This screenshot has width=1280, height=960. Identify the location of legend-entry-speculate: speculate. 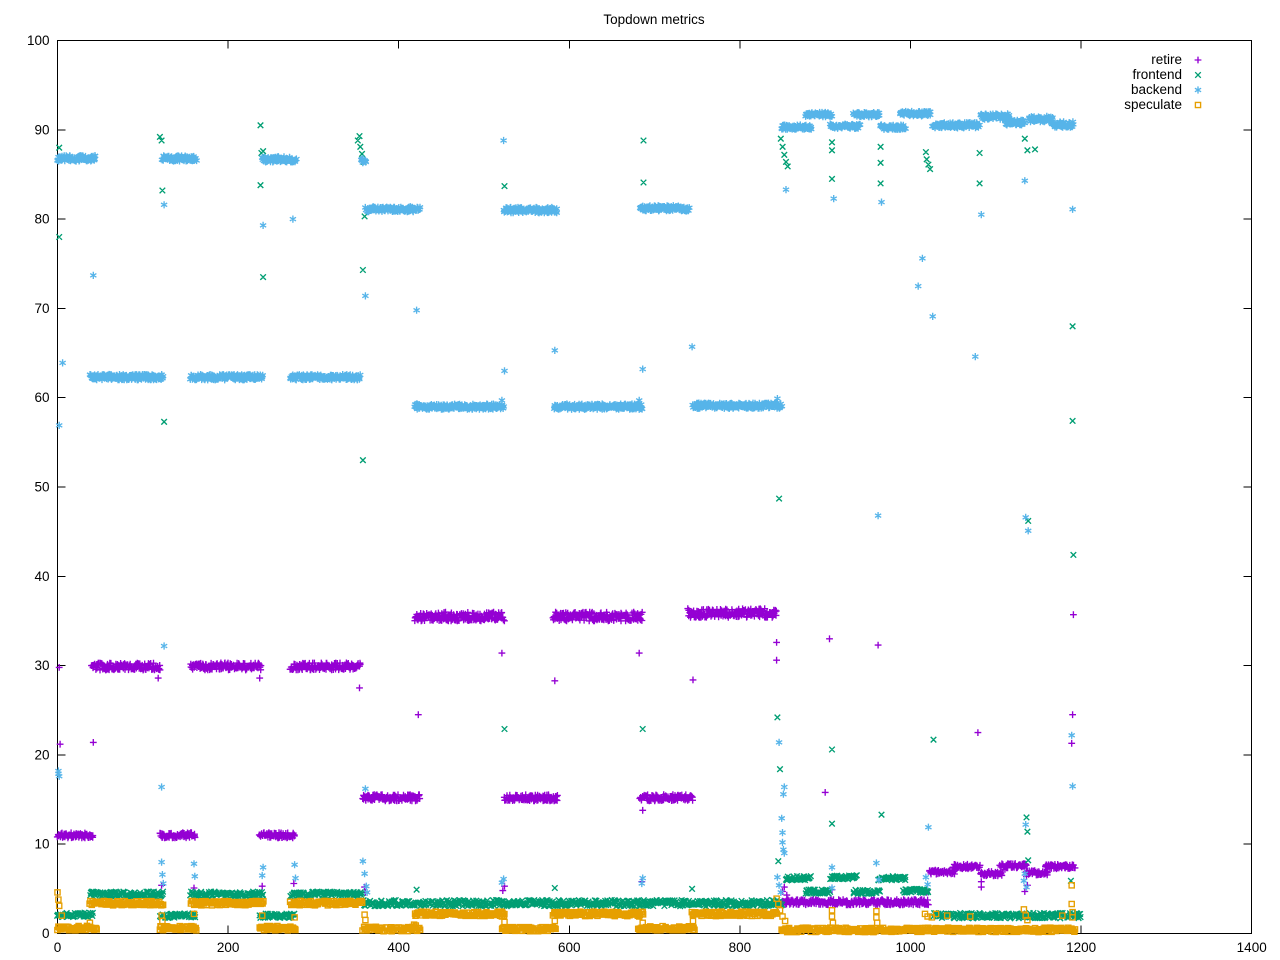
(1165, 104).